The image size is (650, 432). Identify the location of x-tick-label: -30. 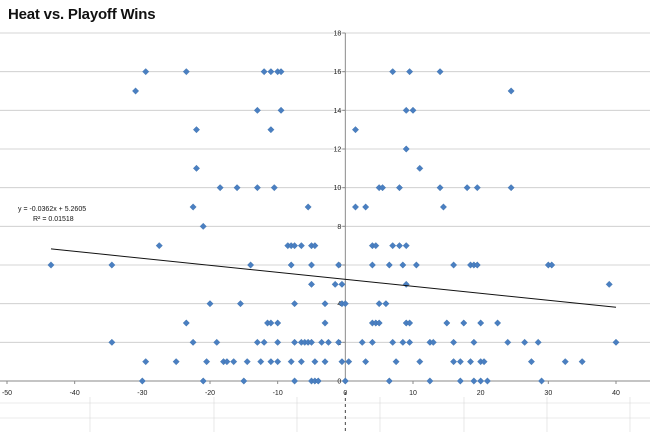
(142, 393).